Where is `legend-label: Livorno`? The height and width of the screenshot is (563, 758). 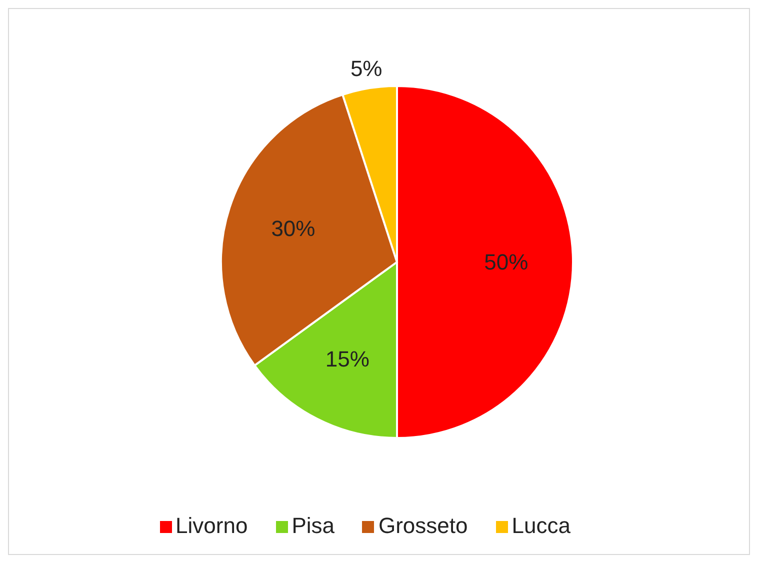 legend-label: Livorno is located at coordinates (212, 525).